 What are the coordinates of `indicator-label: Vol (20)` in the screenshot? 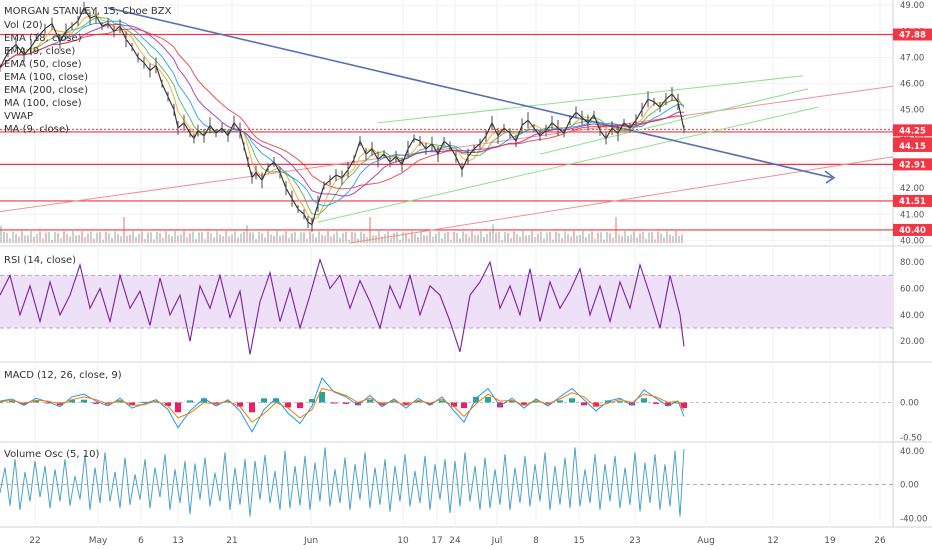 It's located at (23, 25).